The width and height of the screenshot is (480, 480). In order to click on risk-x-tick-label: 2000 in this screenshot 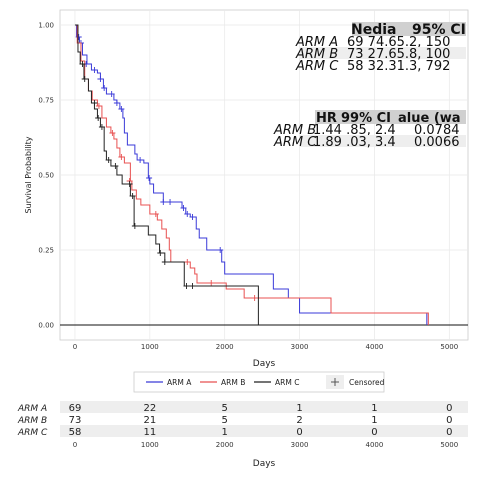, I will do `click(225, 445)`.